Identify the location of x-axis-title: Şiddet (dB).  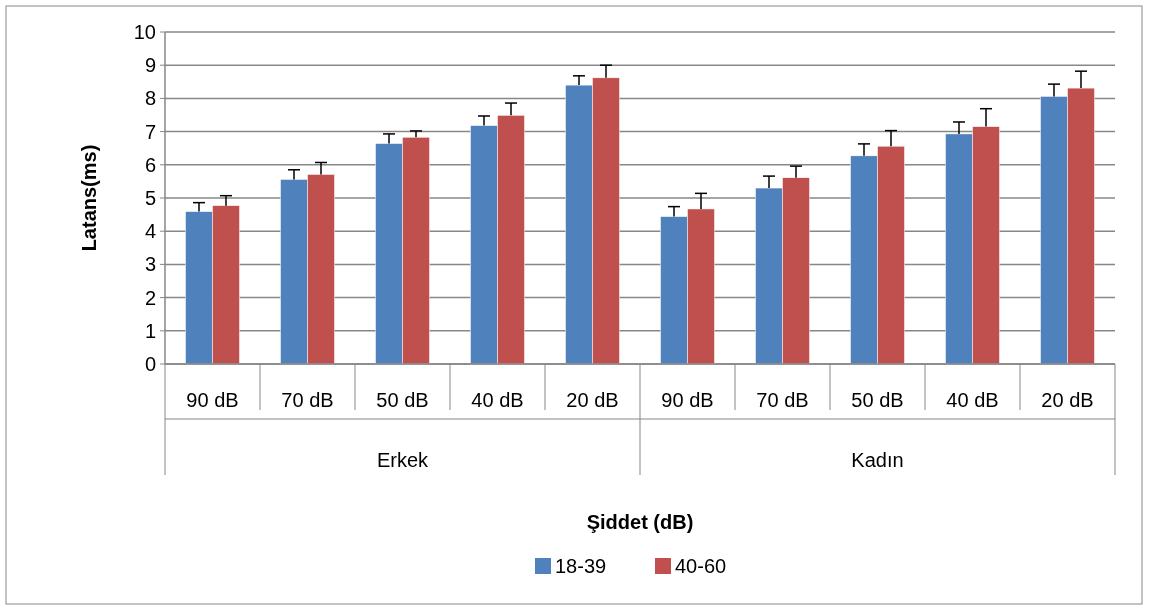
(640, 522).